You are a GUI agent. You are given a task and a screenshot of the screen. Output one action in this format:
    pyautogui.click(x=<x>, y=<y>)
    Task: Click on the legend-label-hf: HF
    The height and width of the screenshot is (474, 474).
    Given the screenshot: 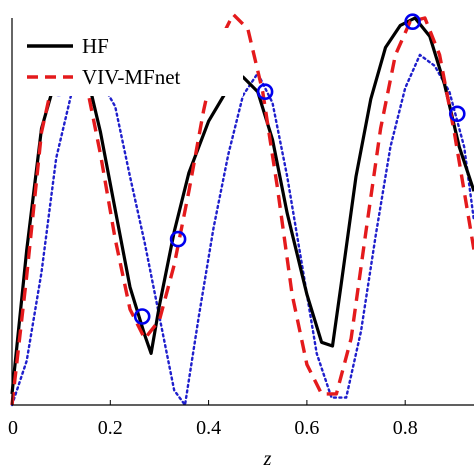 What is the action you would take?
    pyautogui.click(x=95, y=46)
    